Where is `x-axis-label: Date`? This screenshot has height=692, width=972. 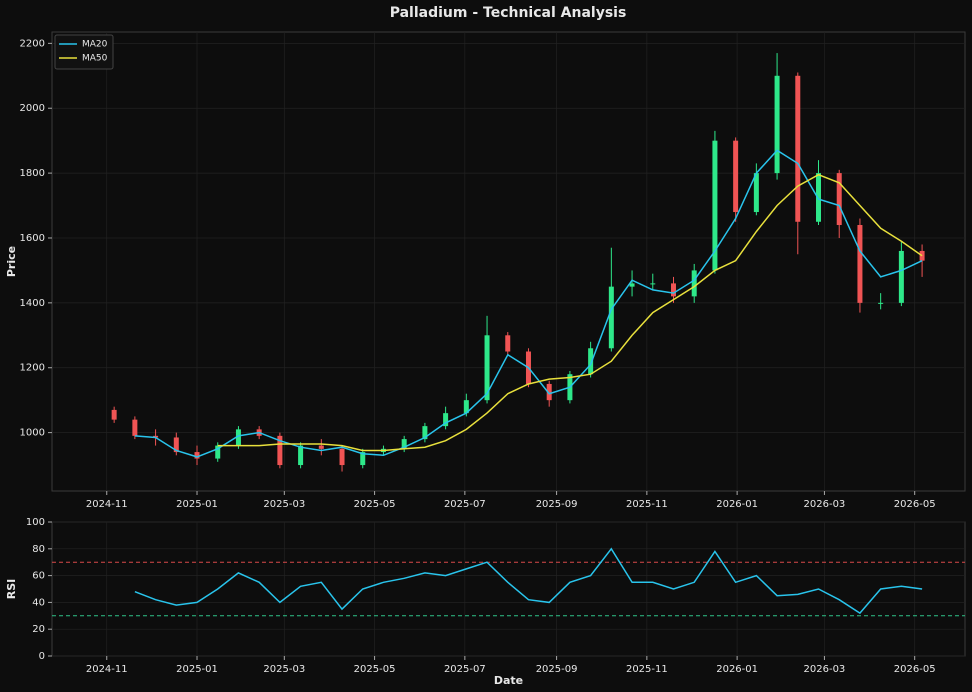 x-axis-label: Date is located at coordinates (508, 680).